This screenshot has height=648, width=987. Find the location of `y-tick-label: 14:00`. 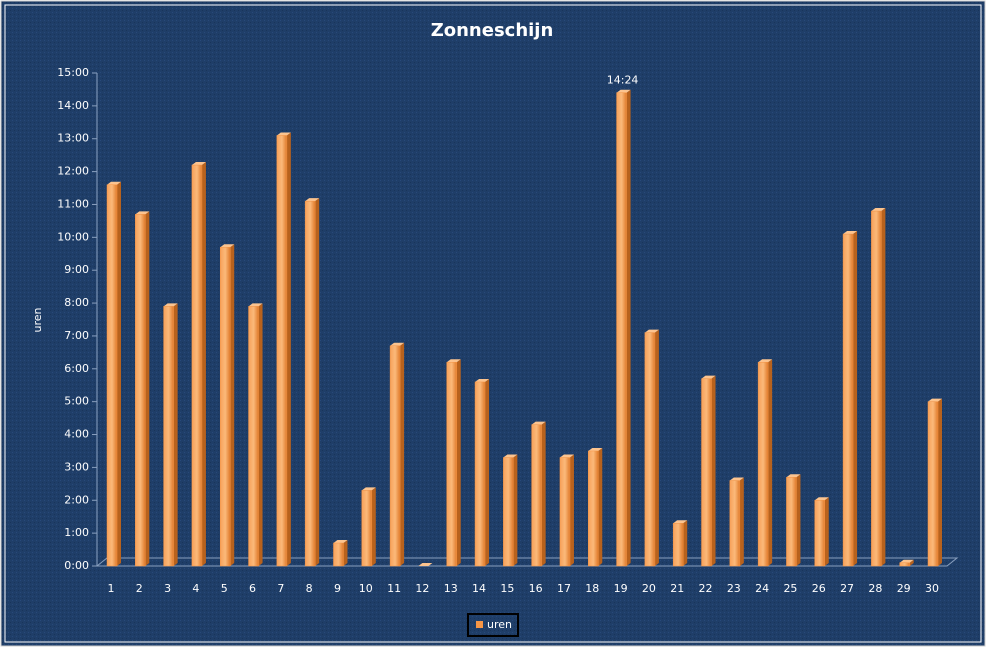

y-tick-label: 14:00 is located at coordinates (73, 105).